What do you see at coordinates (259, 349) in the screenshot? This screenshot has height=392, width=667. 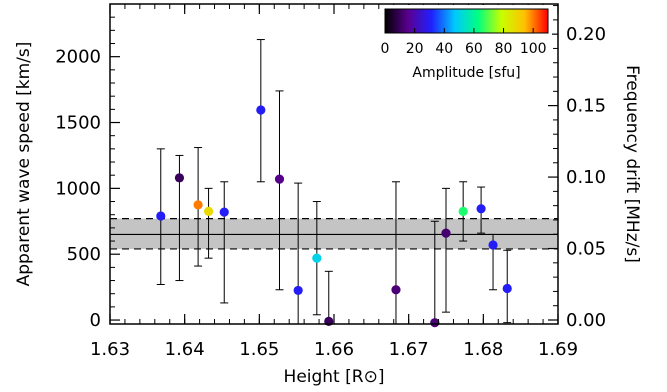 I see `x-tick-label: 1.65` at bounding box center [259, 349].